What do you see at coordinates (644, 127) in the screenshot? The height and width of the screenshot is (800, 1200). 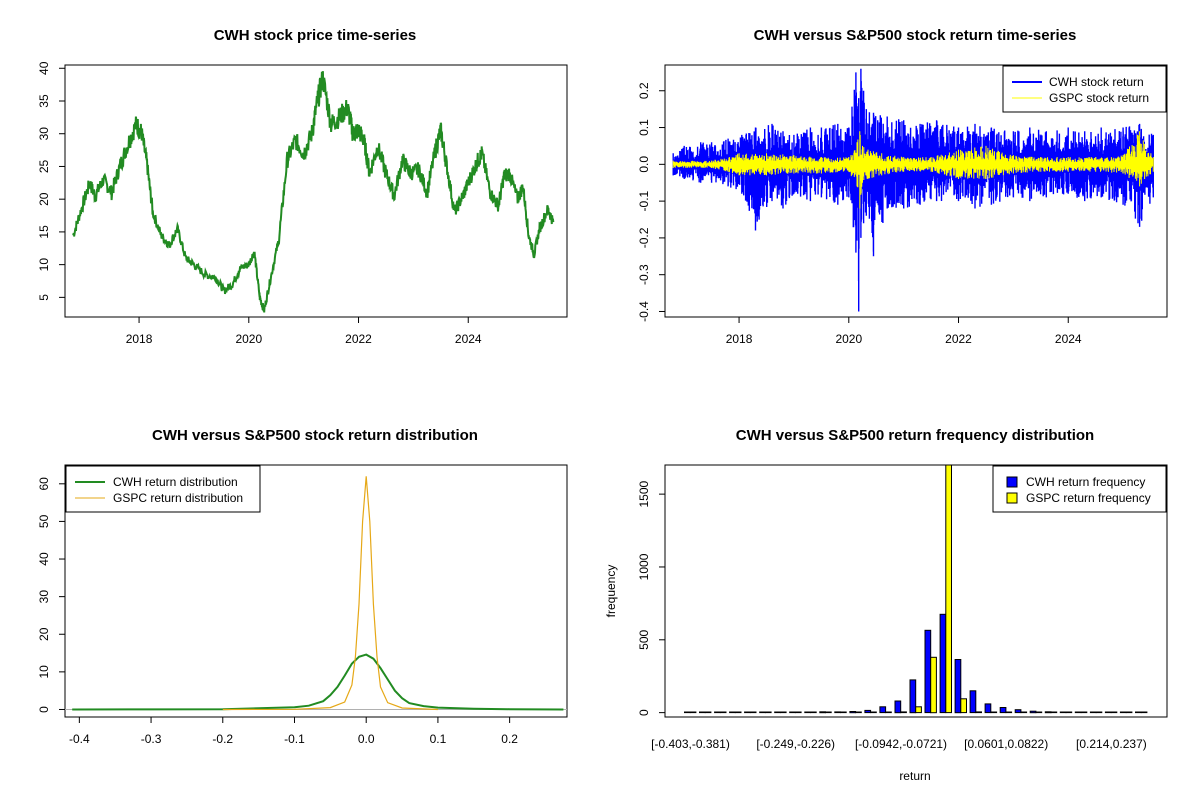 I see `returns-y-tick-label: 0.1` at bounding box center [644, 127].